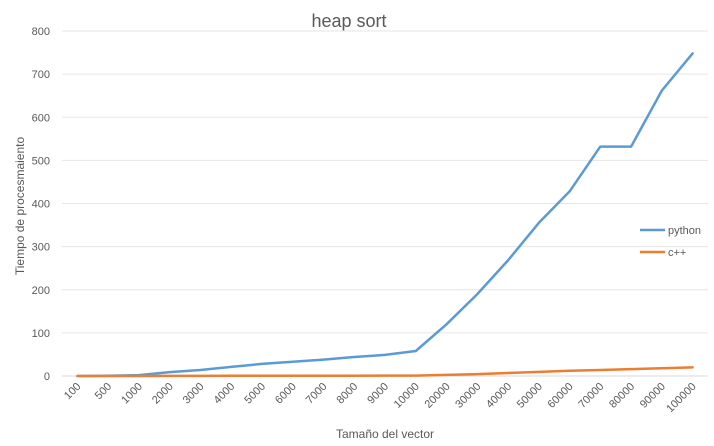  What do you see at coordinates (468, 396) in the screenshot?
I see `x-tick-label: 30000` at bounding box center [468, 396].